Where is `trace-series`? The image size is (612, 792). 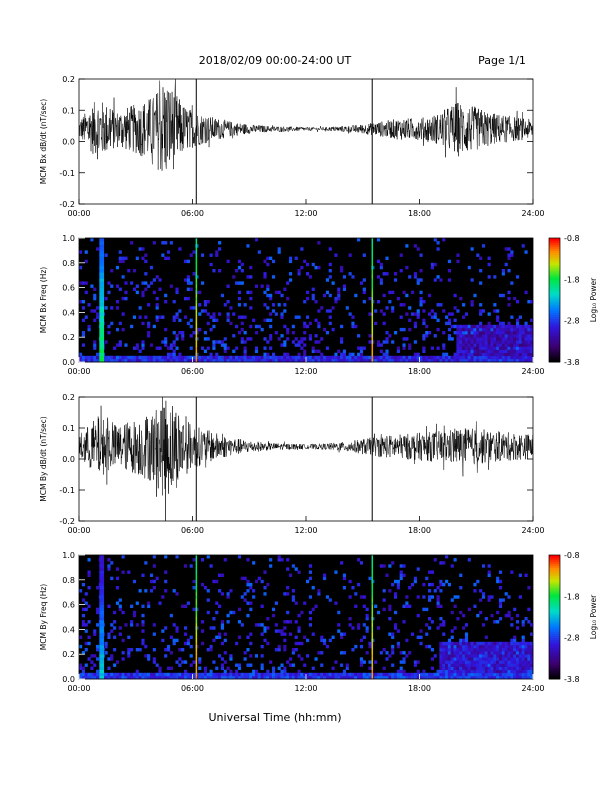
trace-series is located at coordinates (306, 125).